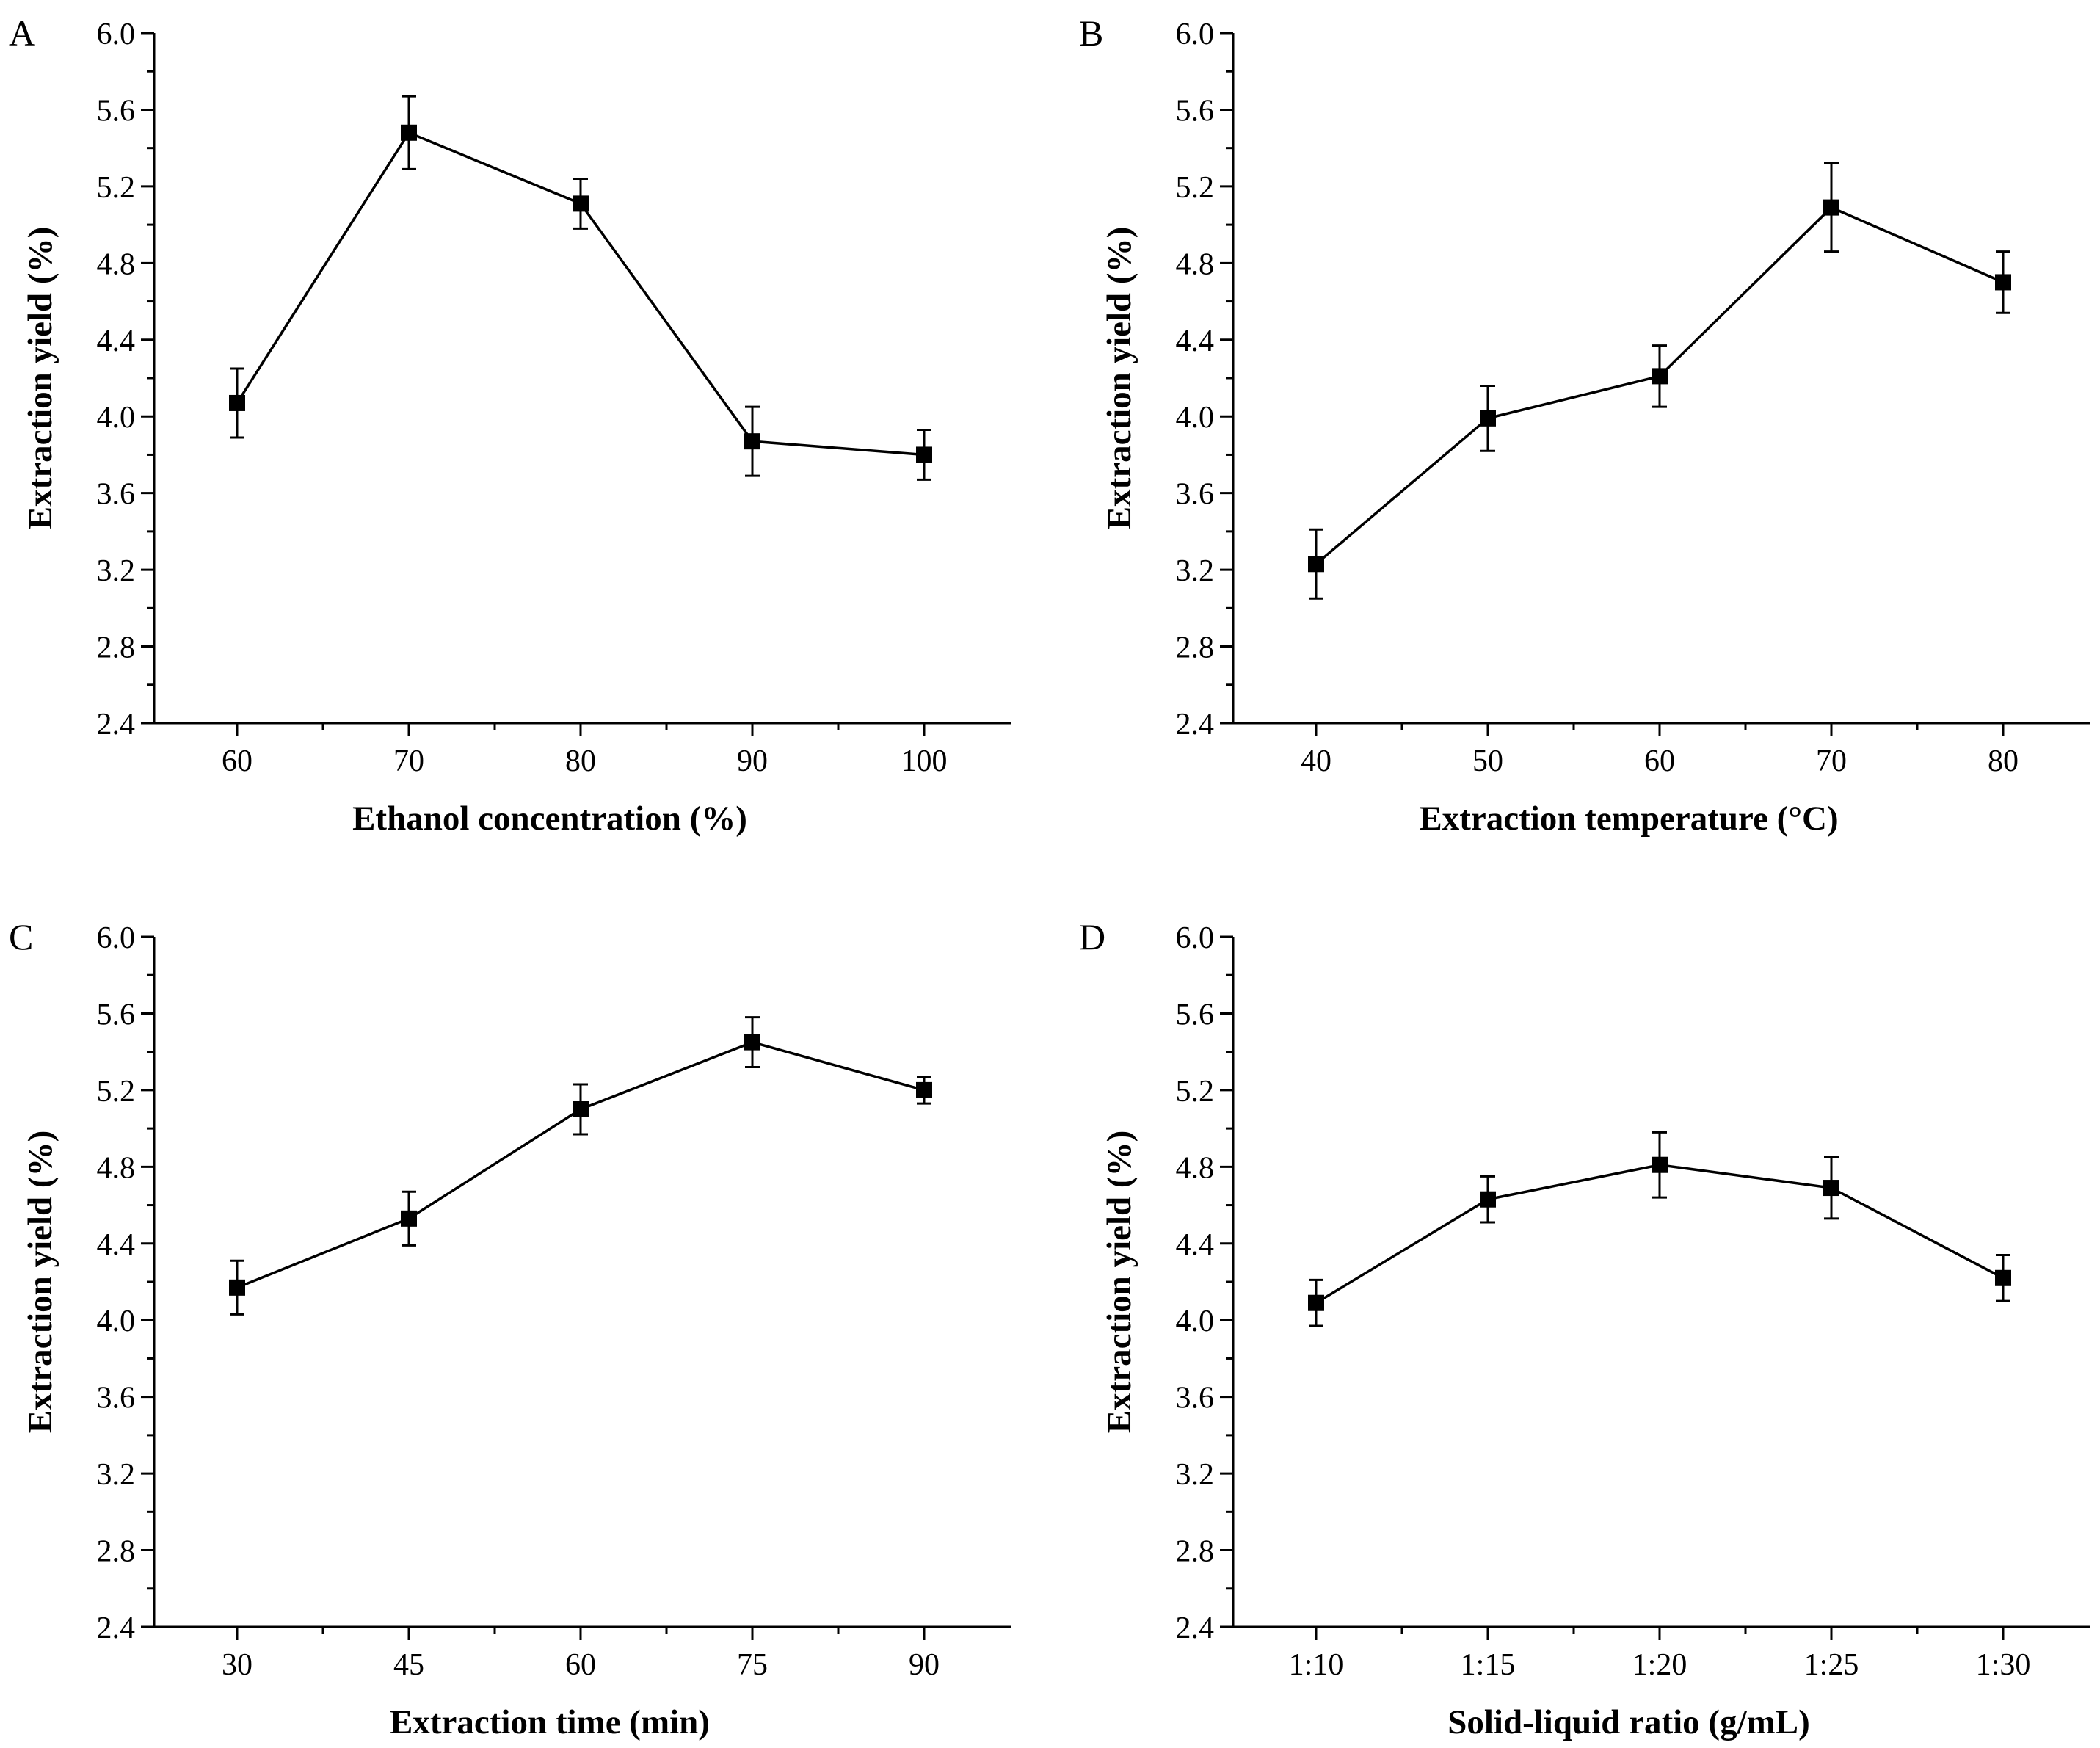 The width and height of the screenshot is (2100, 1748). I want to click on x-tick-label: 1:15, so click(1488, 1665).